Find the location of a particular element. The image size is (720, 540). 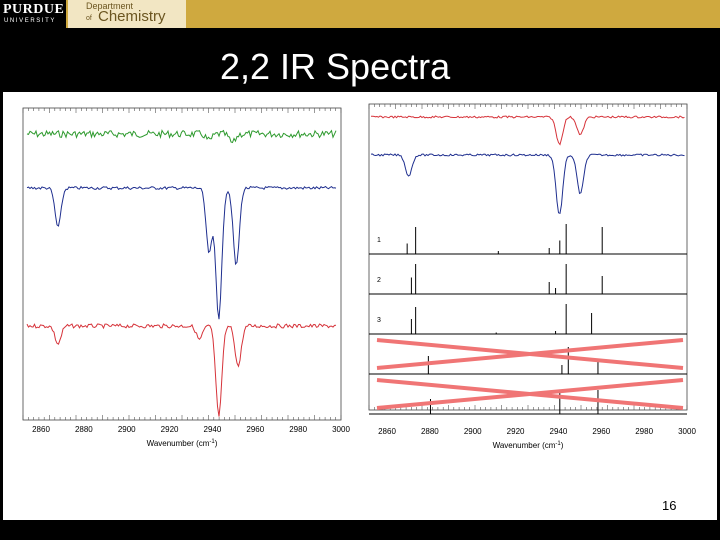

stick-panel-label: 2 is located at coordinates (379, 280).